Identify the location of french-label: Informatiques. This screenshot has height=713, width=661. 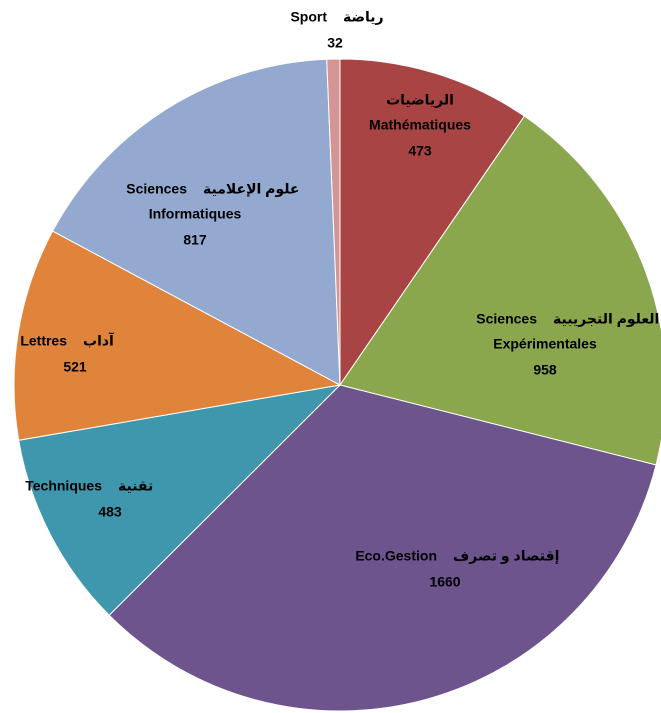
(195, 214).